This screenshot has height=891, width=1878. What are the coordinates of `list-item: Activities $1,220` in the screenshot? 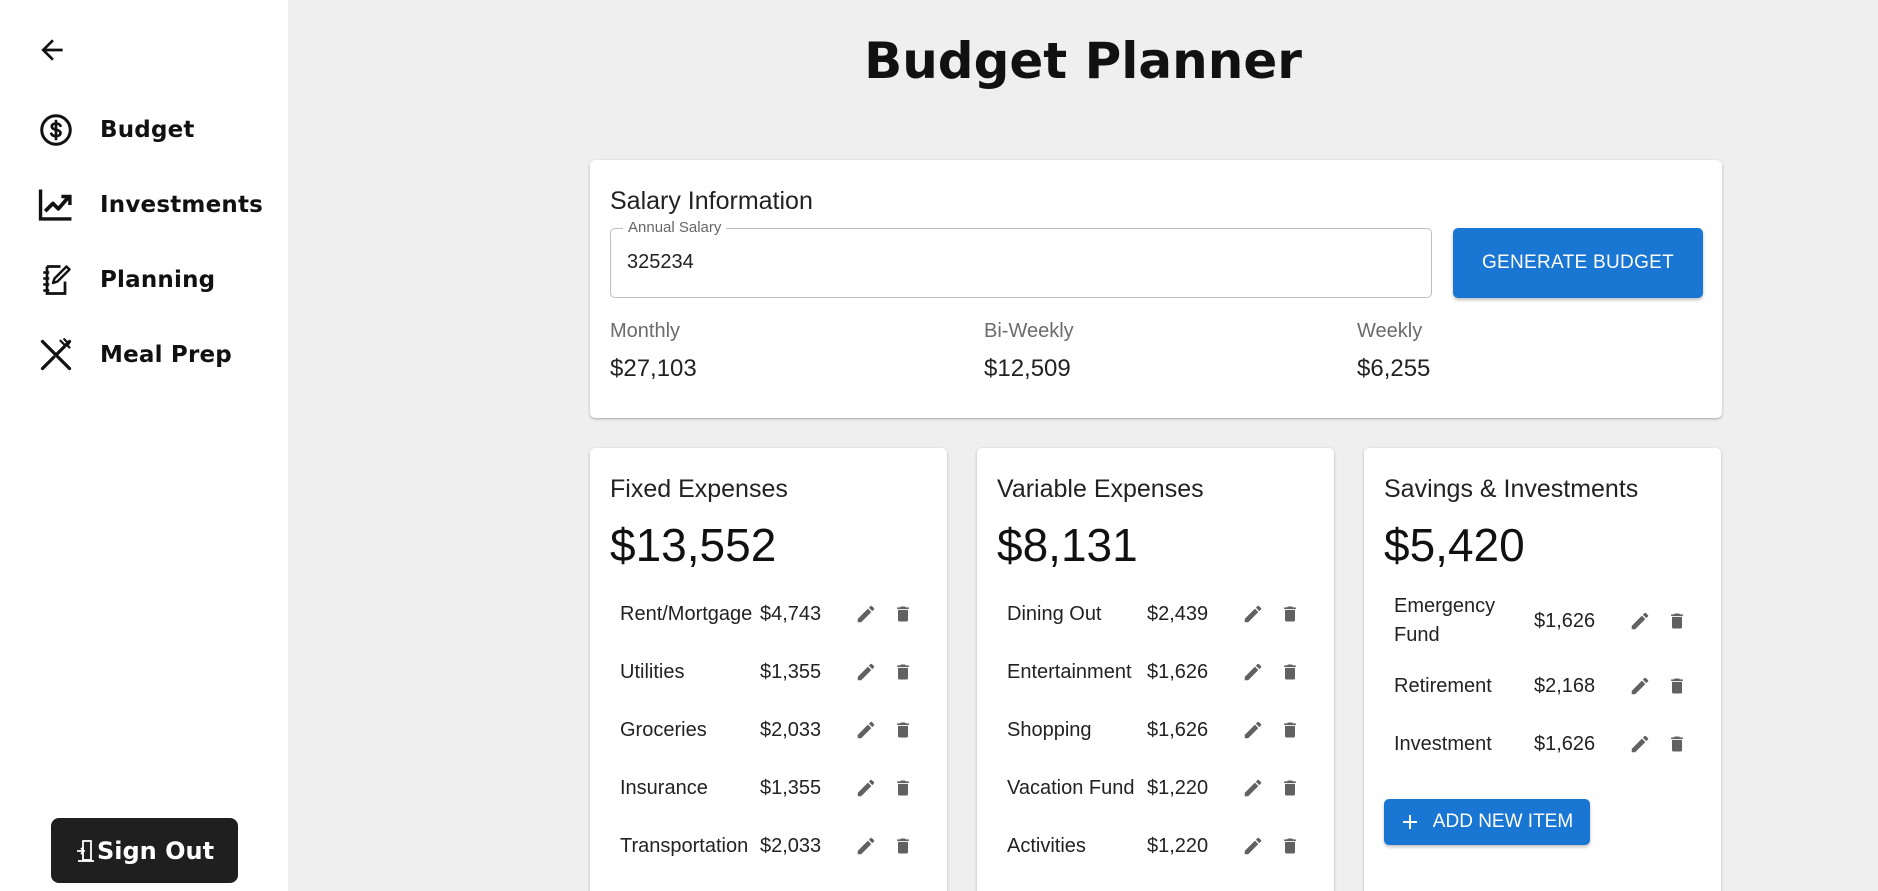 It's located at (1159, 846).